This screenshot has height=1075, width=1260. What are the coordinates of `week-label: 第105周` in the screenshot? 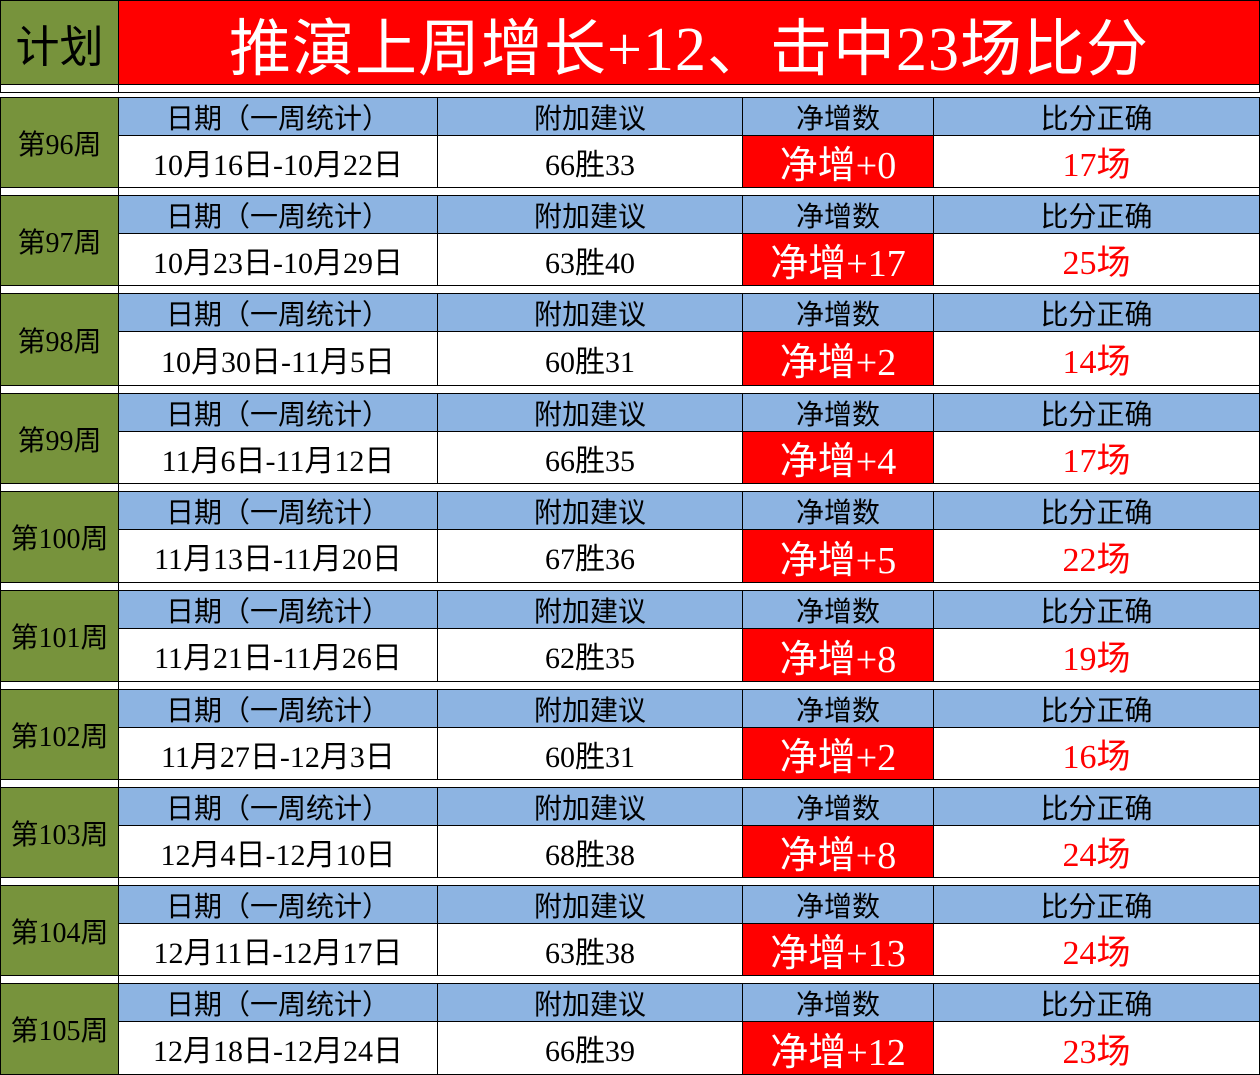 It's located at (59, 1029).